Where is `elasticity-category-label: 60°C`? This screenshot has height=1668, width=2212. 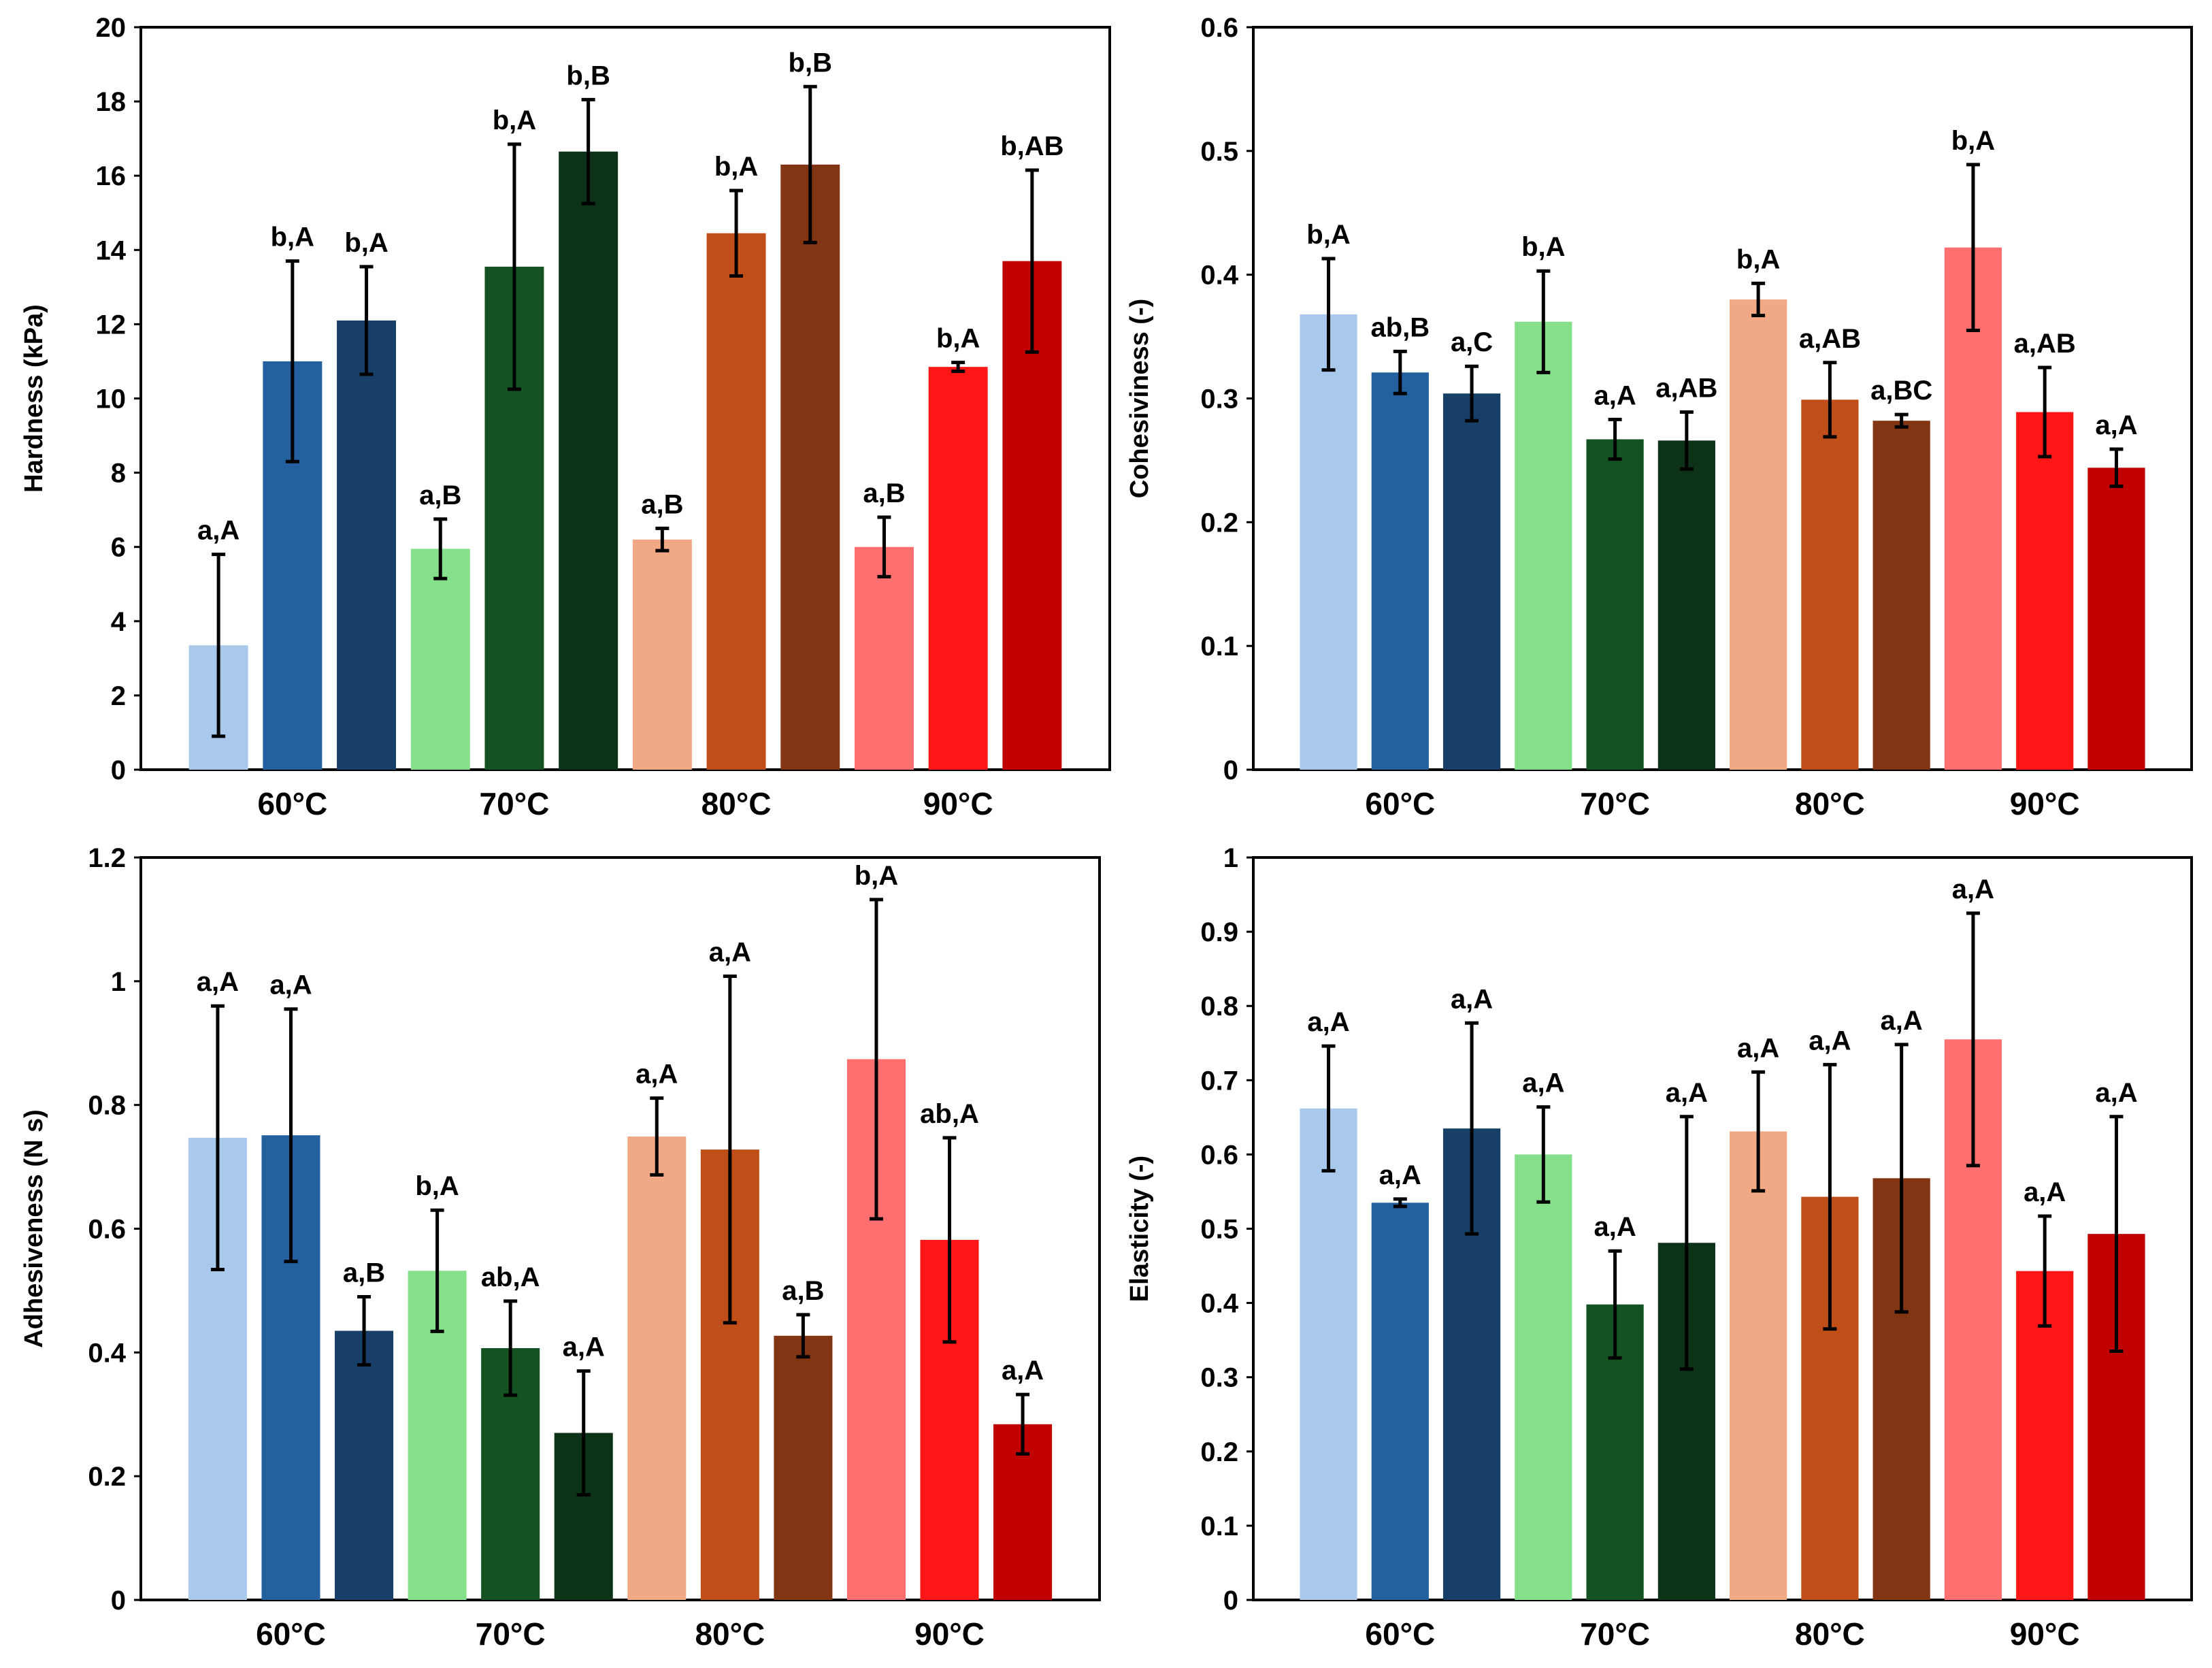
elasticity-category-label: 60°C is located at coordinates (1400, 1634).